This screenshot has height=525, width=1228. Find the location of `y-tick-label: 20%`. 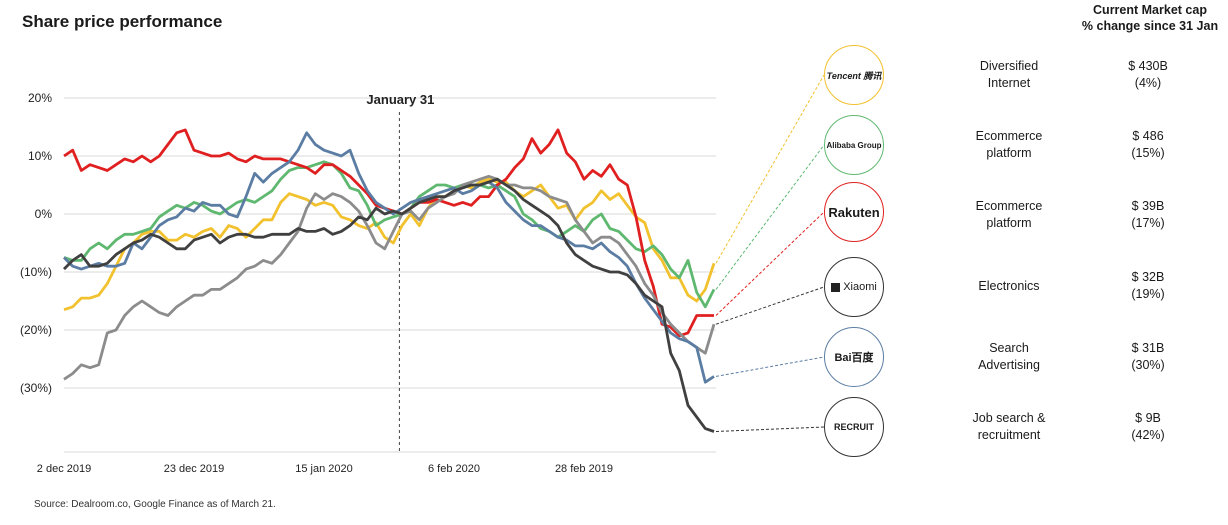

y-tick-label: 20% is located at coordinates (40, 98).